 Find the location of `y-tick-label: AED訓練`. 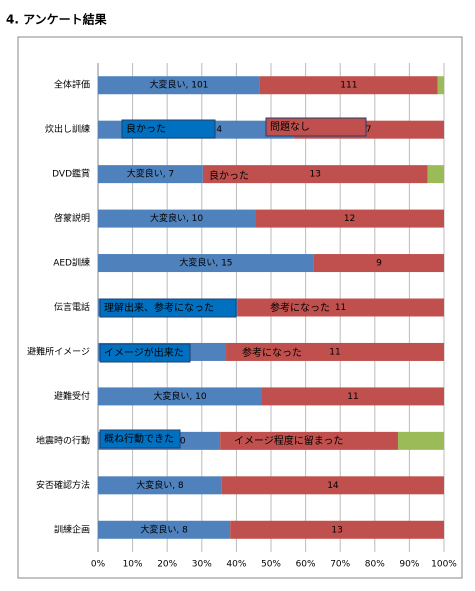

y-tick-label: AED訓練 is located at coordinates (71, 263).